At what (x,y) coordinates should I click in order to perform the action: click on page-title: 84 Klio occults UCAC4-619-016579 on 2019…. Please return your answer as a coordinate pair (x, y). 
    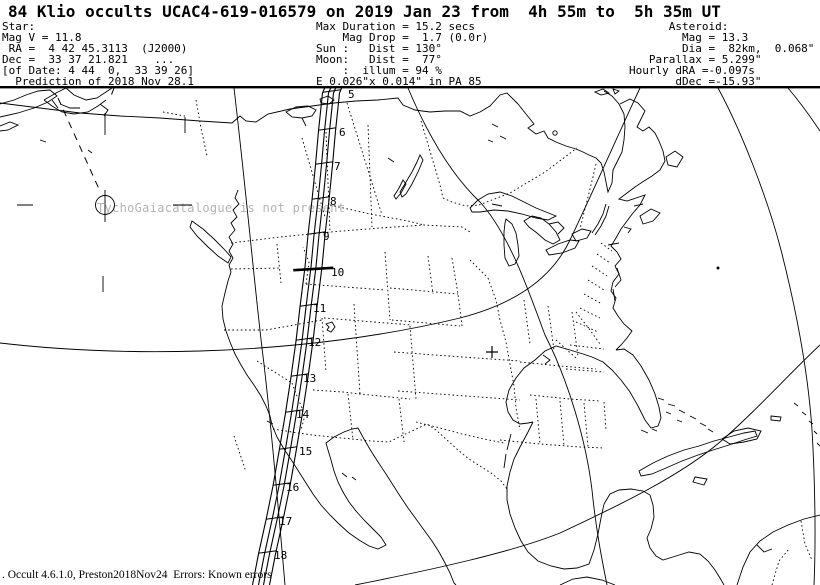
    Looking at the image, I should click on (364, 11).